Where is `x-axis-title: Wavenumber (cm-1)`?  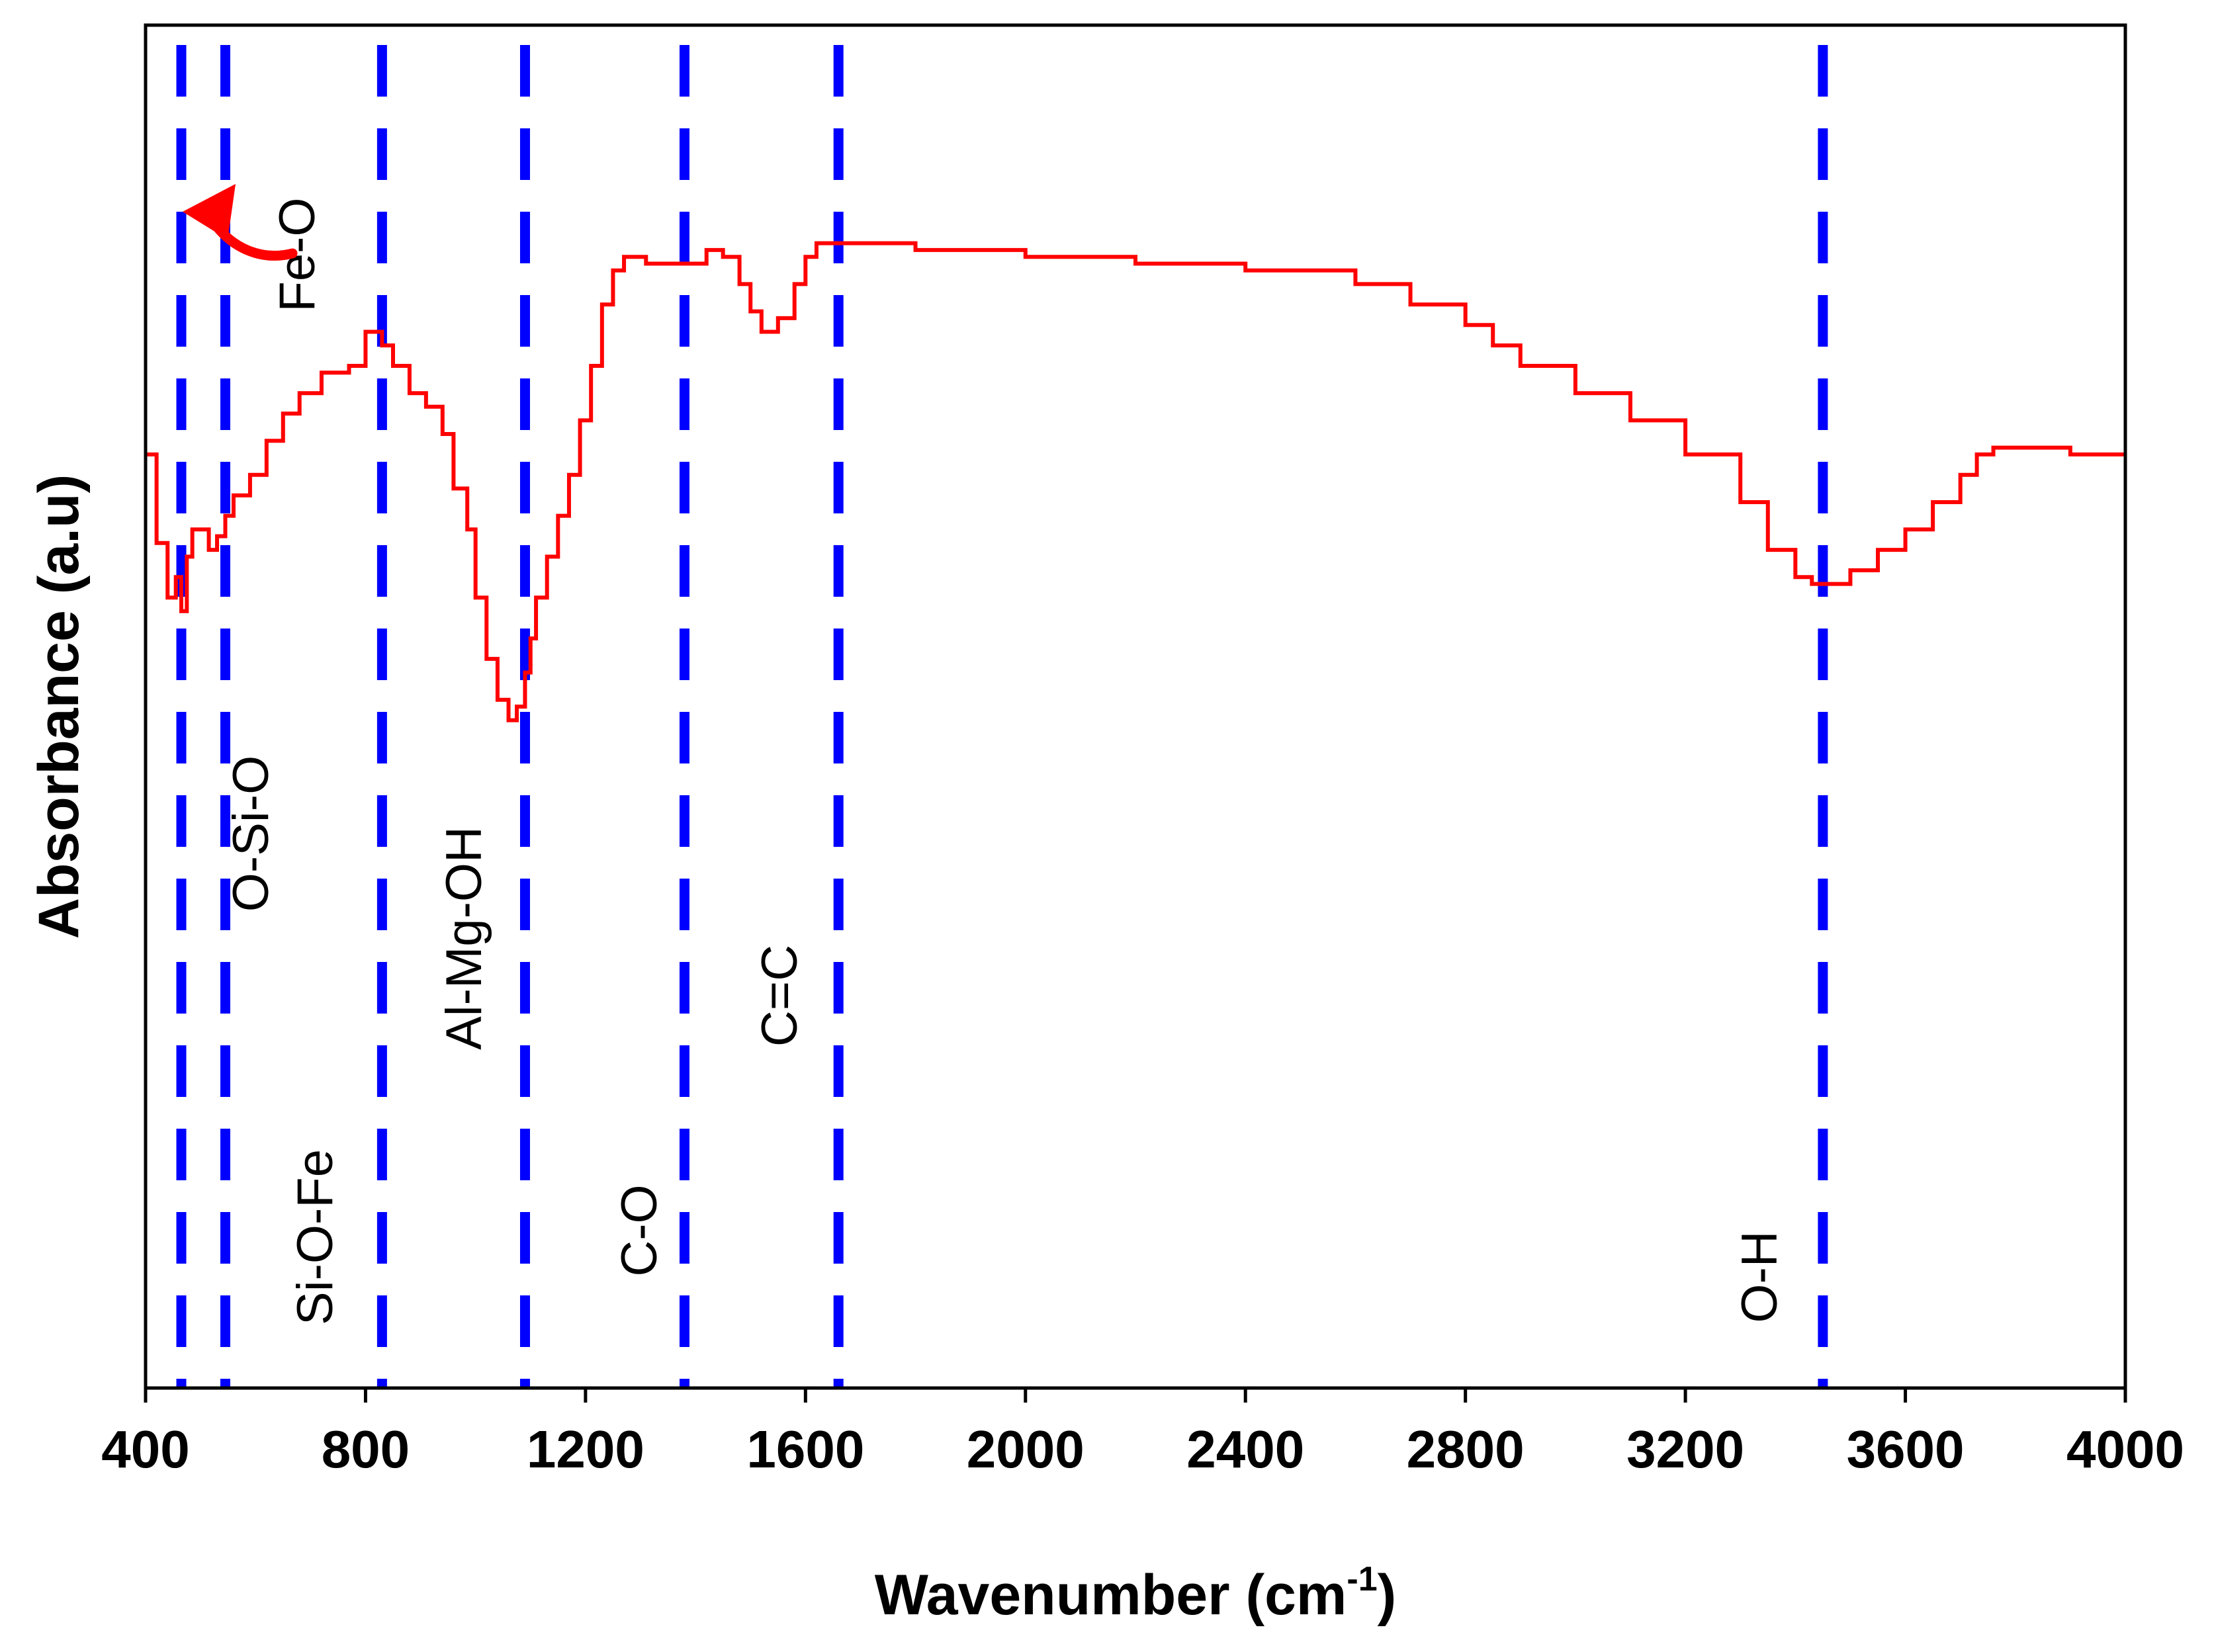
x-axis-title: Wavenumber (cm-1) is located at coordinates (1136, 1593).